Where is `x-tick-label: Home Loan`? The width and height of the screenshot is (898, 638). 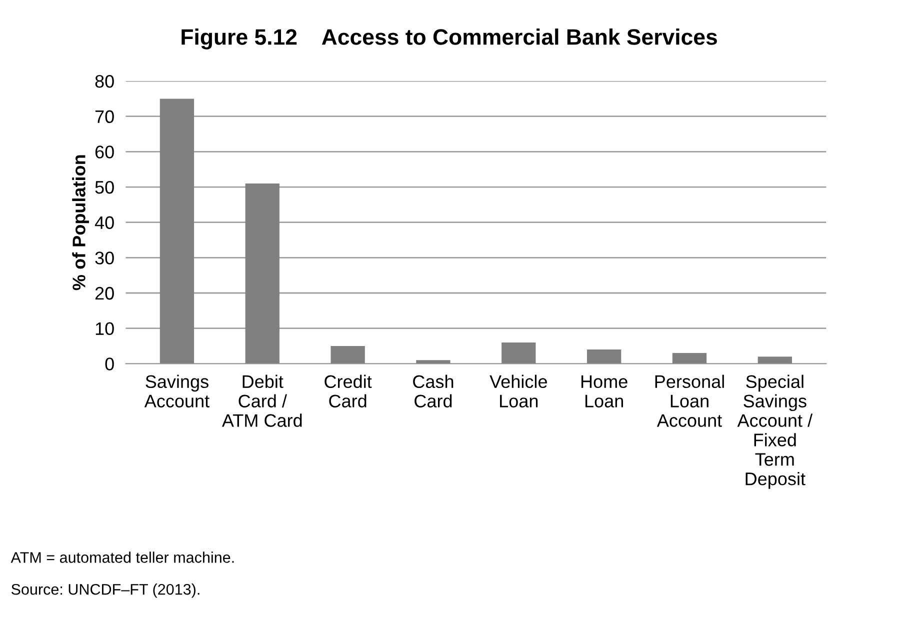 x-tick-label: Home Loan is located at coordinates (604, 391).